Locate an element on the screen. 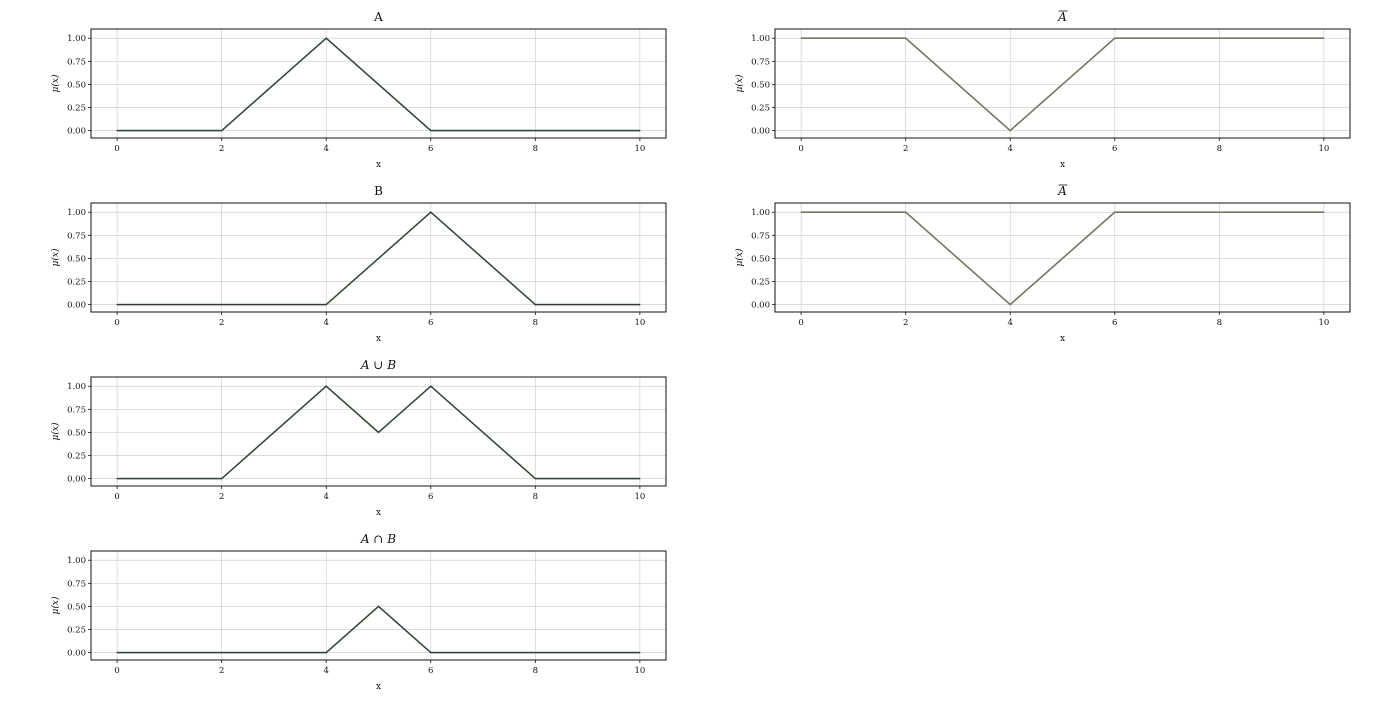  subplot-5: 0 2 4 6 8 10 0.00 0.25 0.50 0.75 1.00 Ax μ(x) is located at coordinates (1042, 90).